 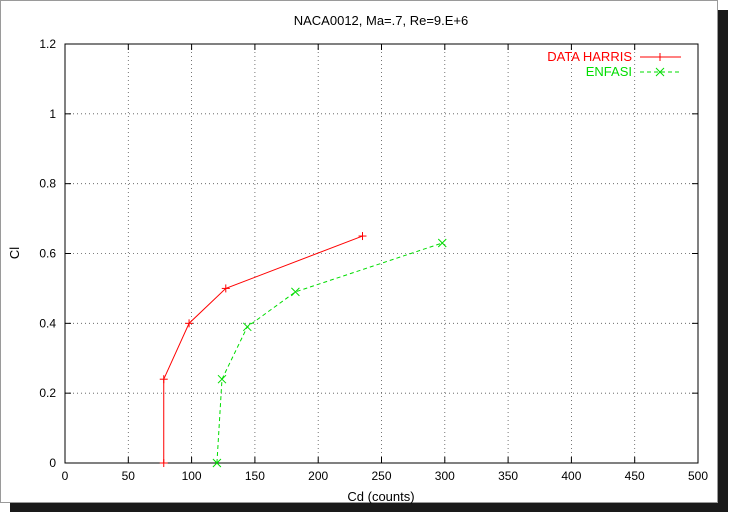 What do you see at coordinates (508, 476) in the screenshot?
I see `x-tick-label: 350` at bounding box center [508, 476].